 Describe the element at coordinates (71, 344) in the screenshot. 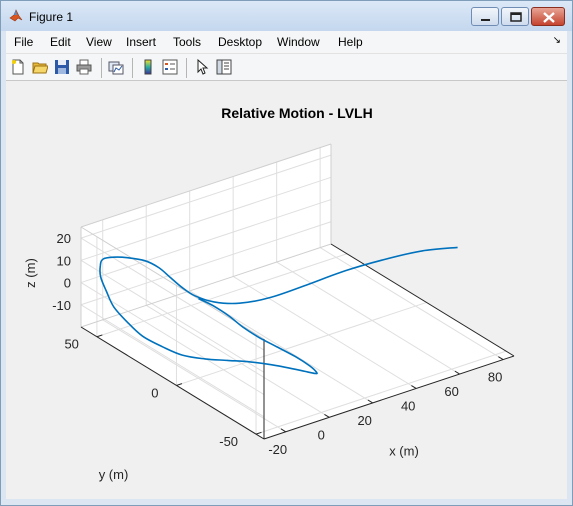

I see `y-tick-label: 50` at that location.